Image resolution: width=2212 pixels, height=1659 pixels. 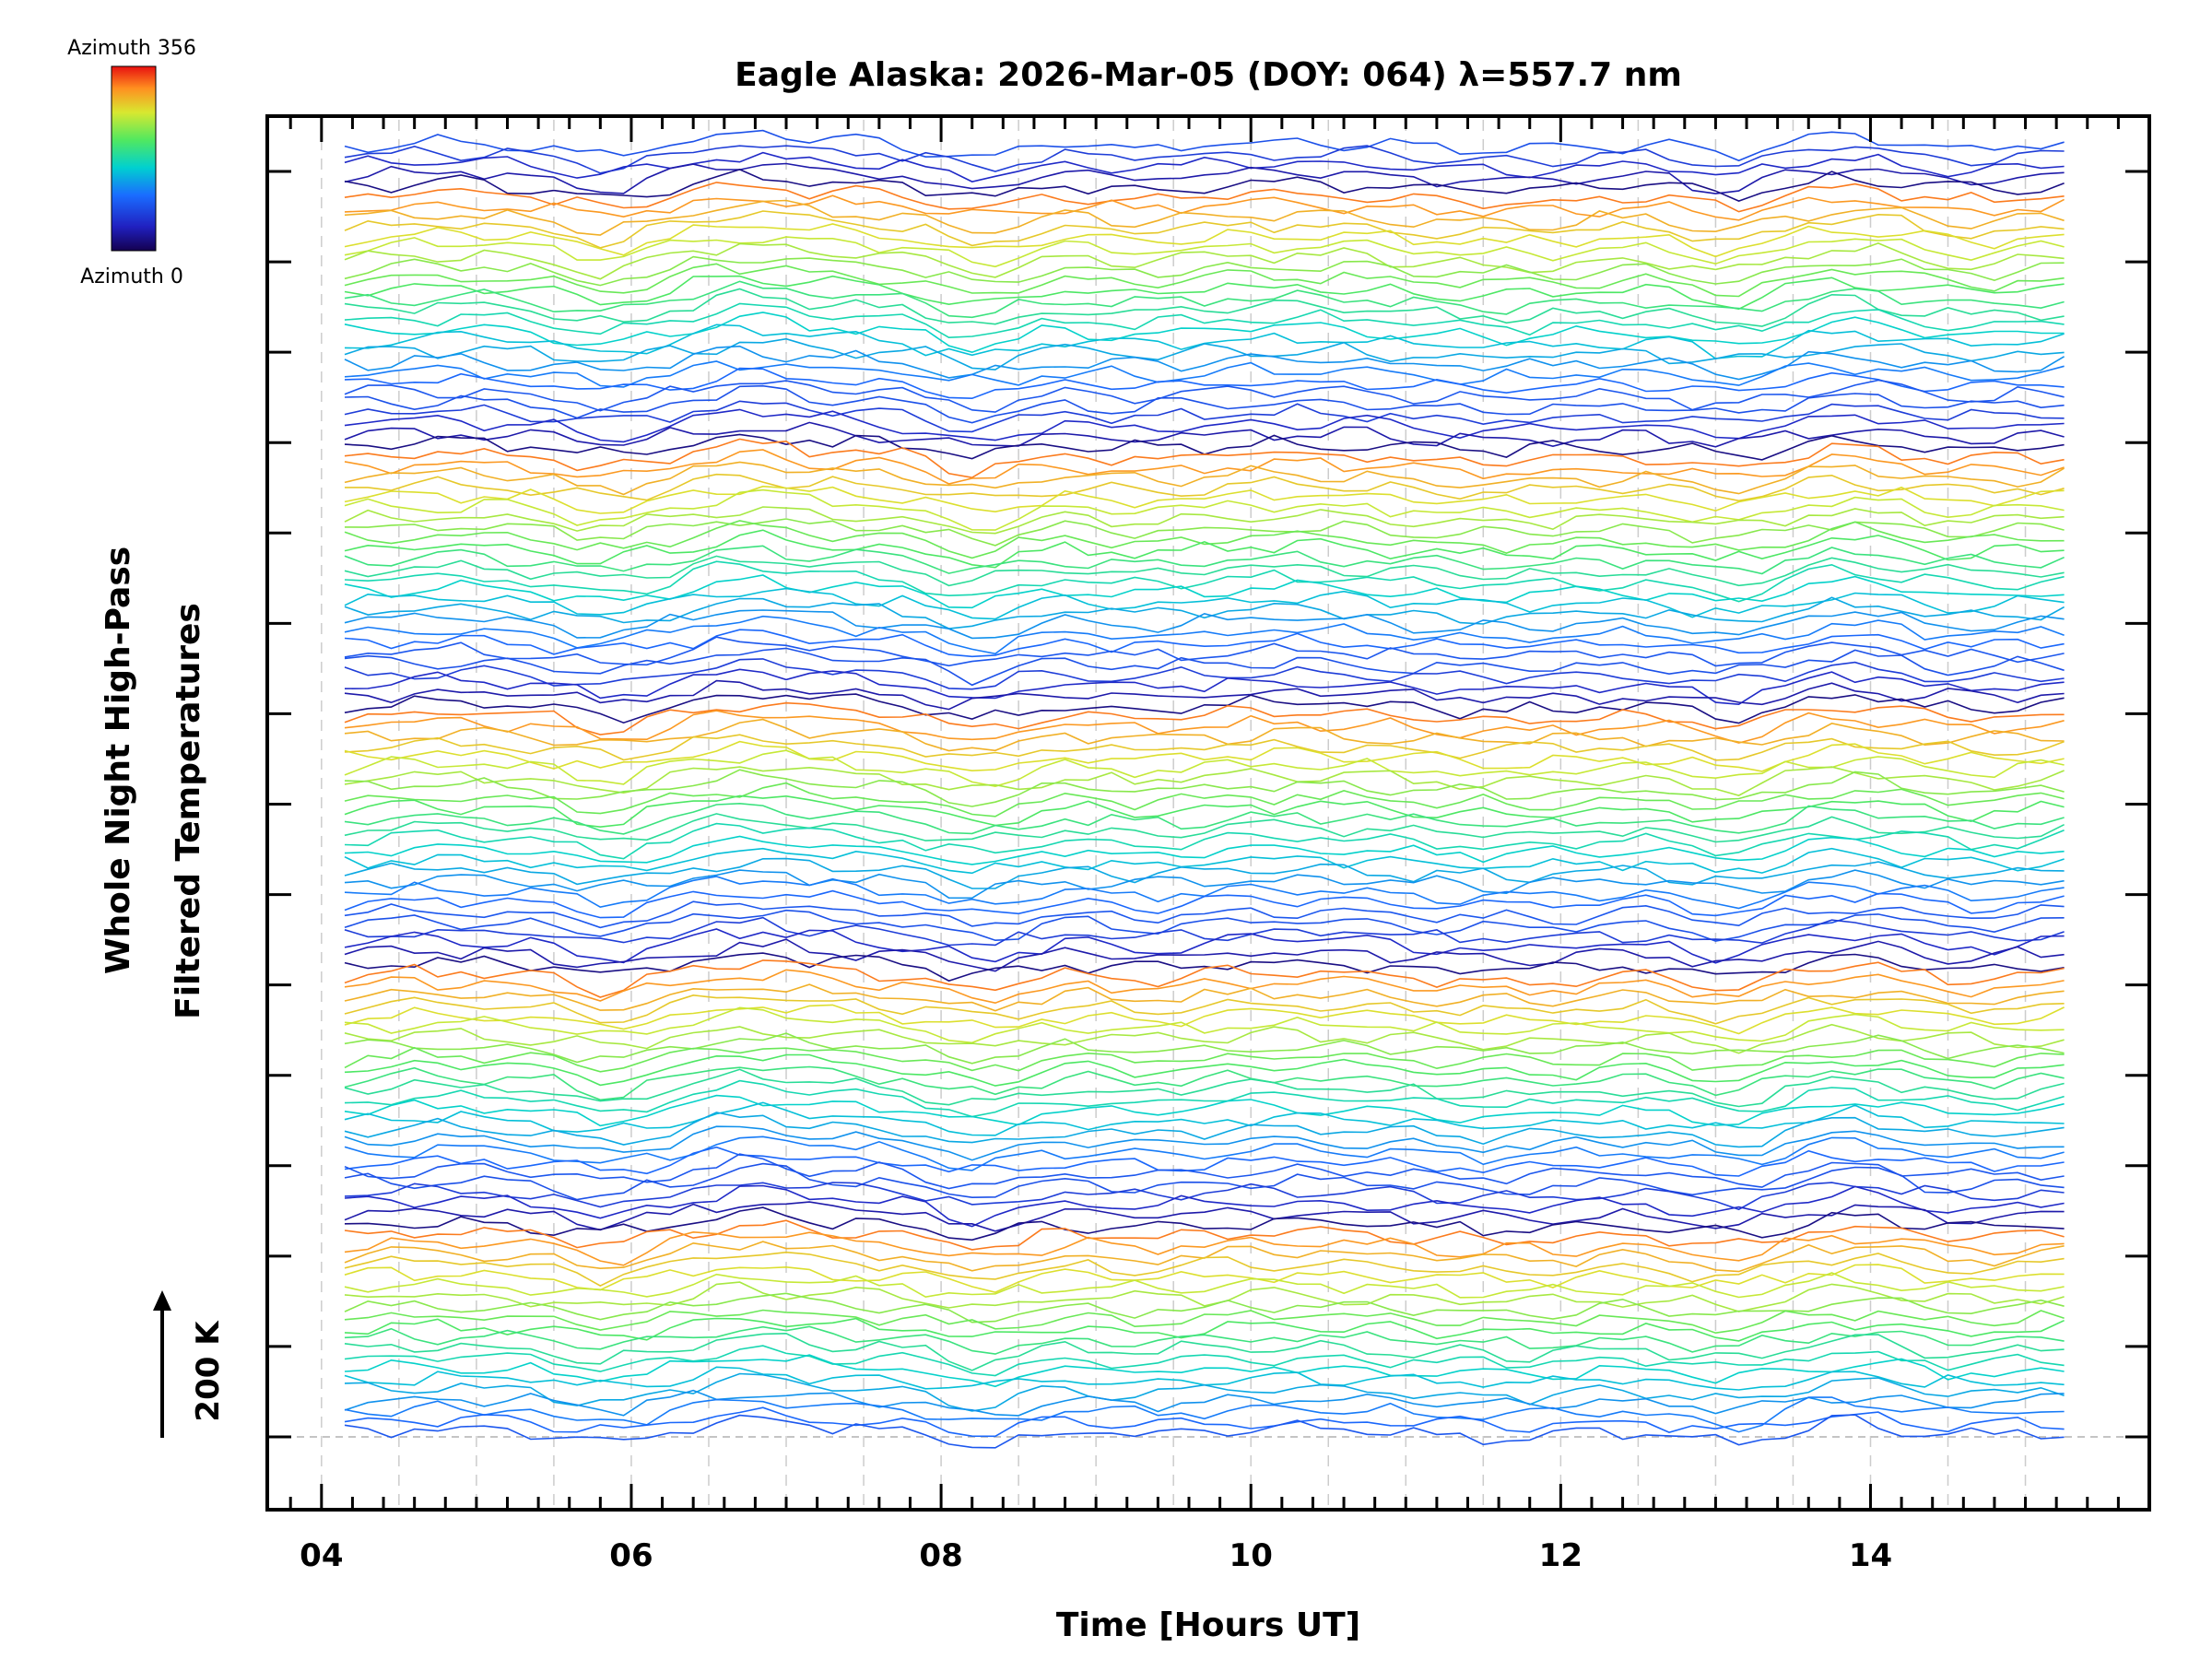 I want to click on scale-bar: 200 K, so click(x=190, y=1364).